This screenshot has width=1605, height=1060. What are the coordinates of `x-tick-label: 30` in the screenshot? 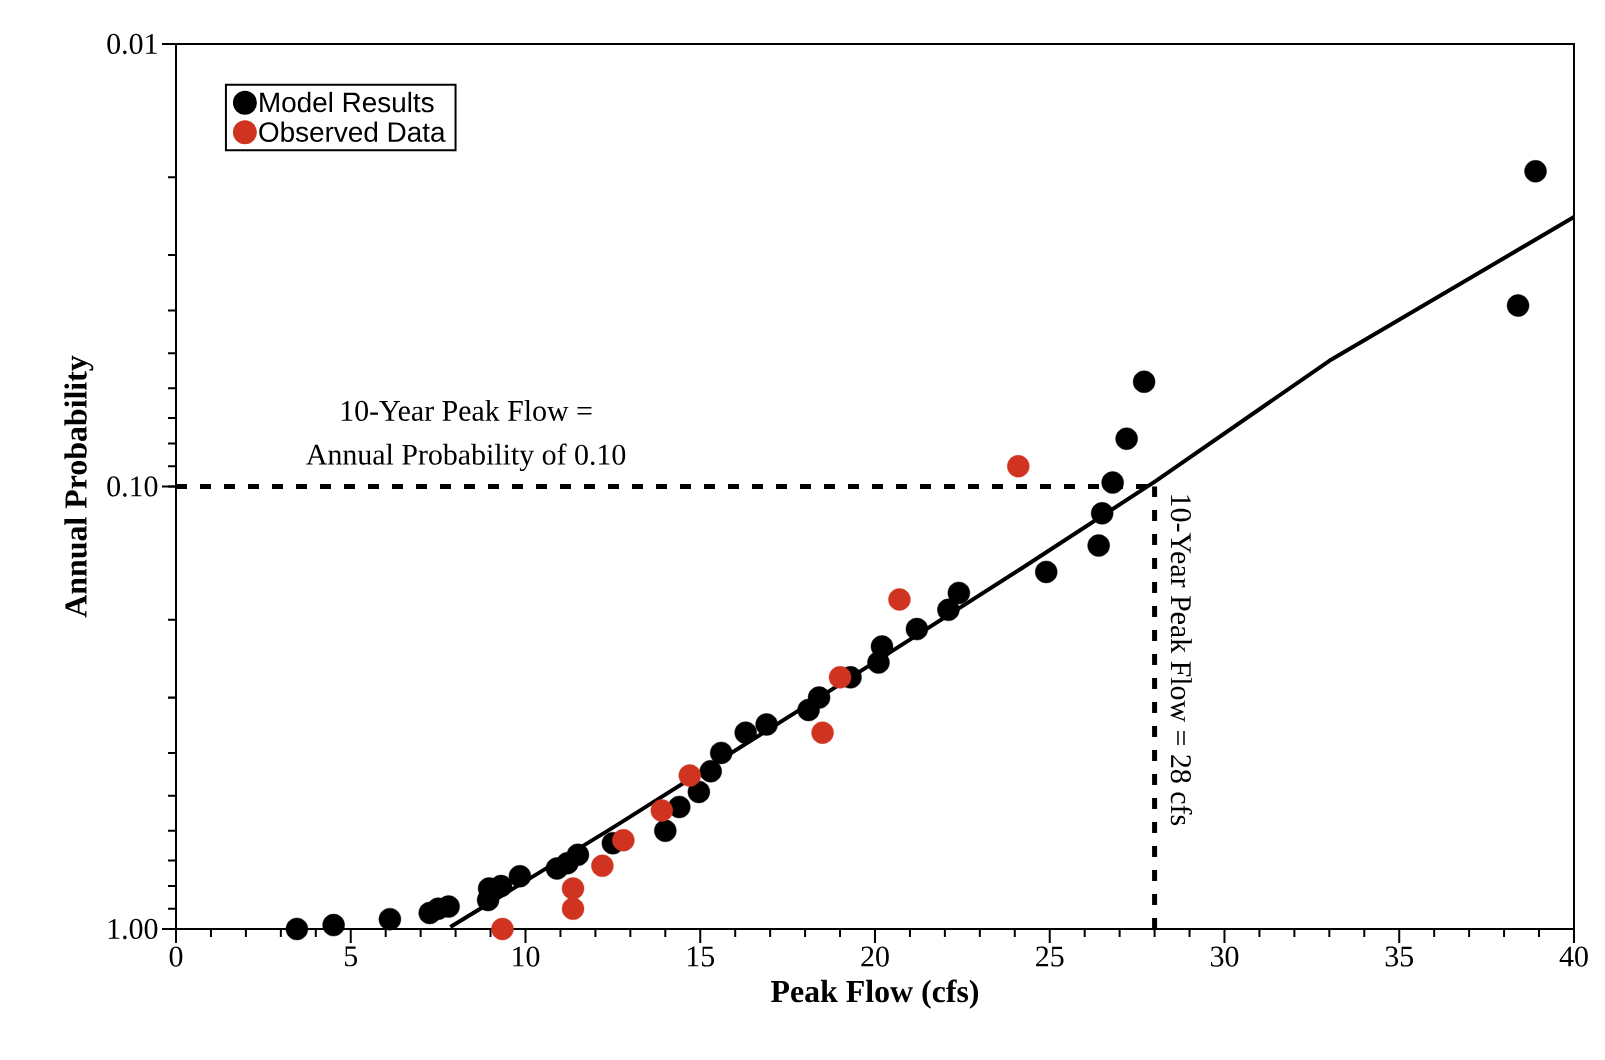 It's located at (1224, 956).